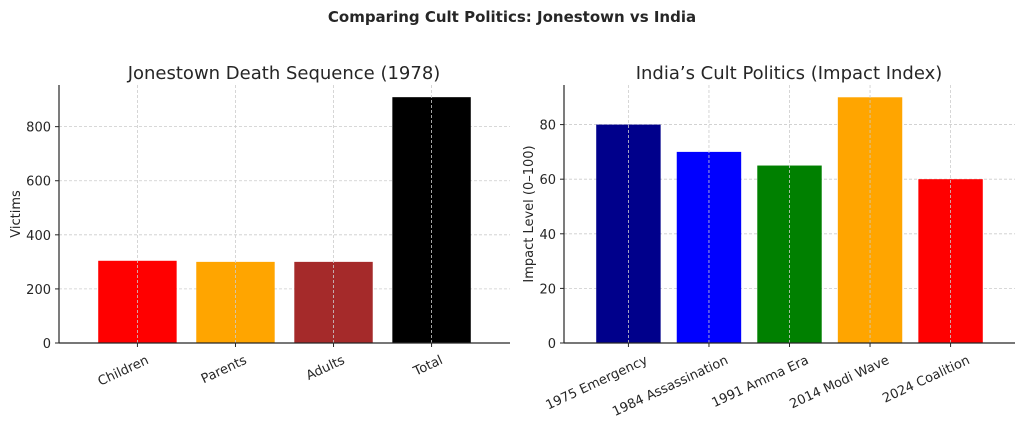  I want to click on y-tick-label: 200, so click(38, 290).